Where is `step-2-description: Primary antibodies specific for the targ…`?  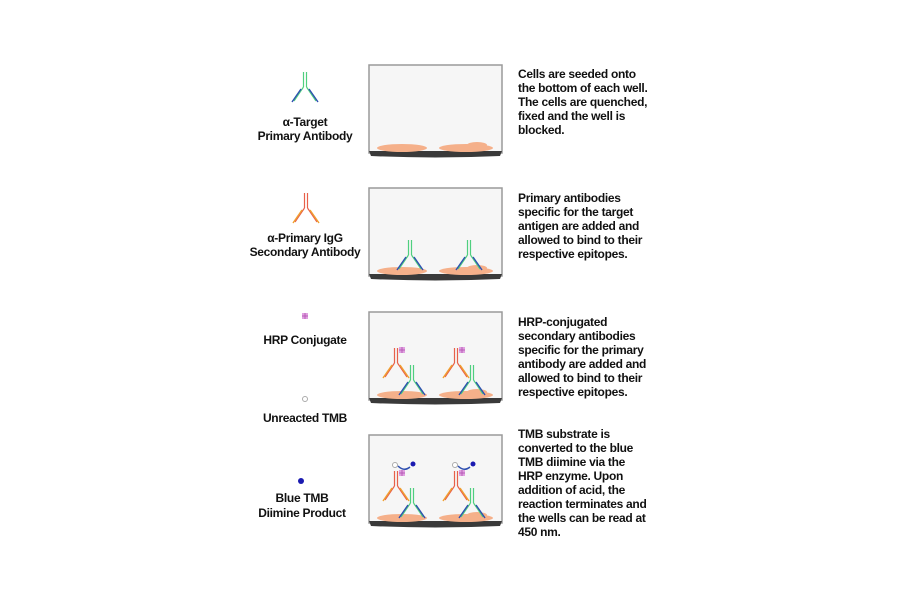
step-2-description: Primary antibodies specific for the targ… is located at coordinates (580, 226).